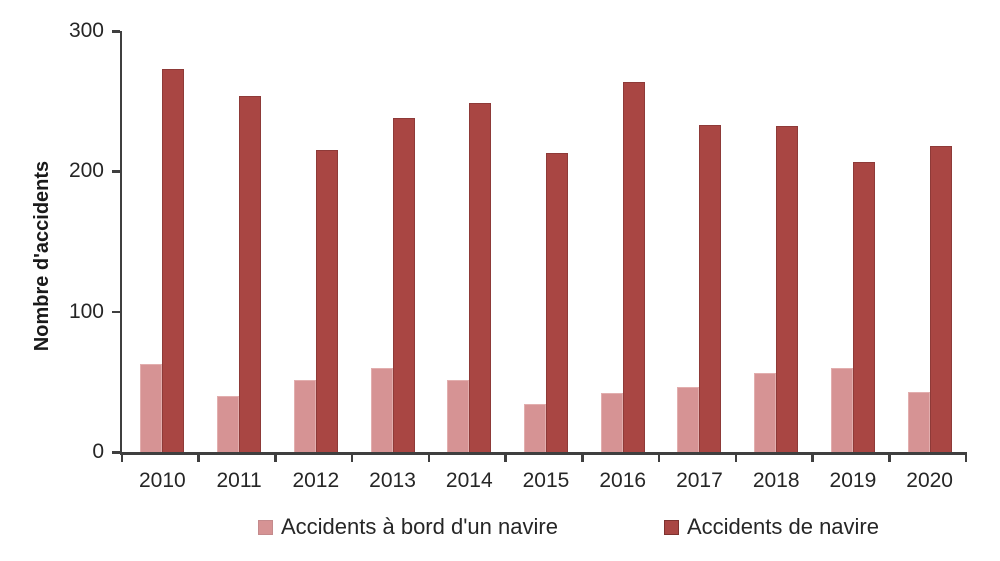 The width and height of the screenshot is (1000, 561). What do you see at coordinates (98, 451) in the screenshot?
I see `y-tick-label: 0` at bounding box center [98, 451].